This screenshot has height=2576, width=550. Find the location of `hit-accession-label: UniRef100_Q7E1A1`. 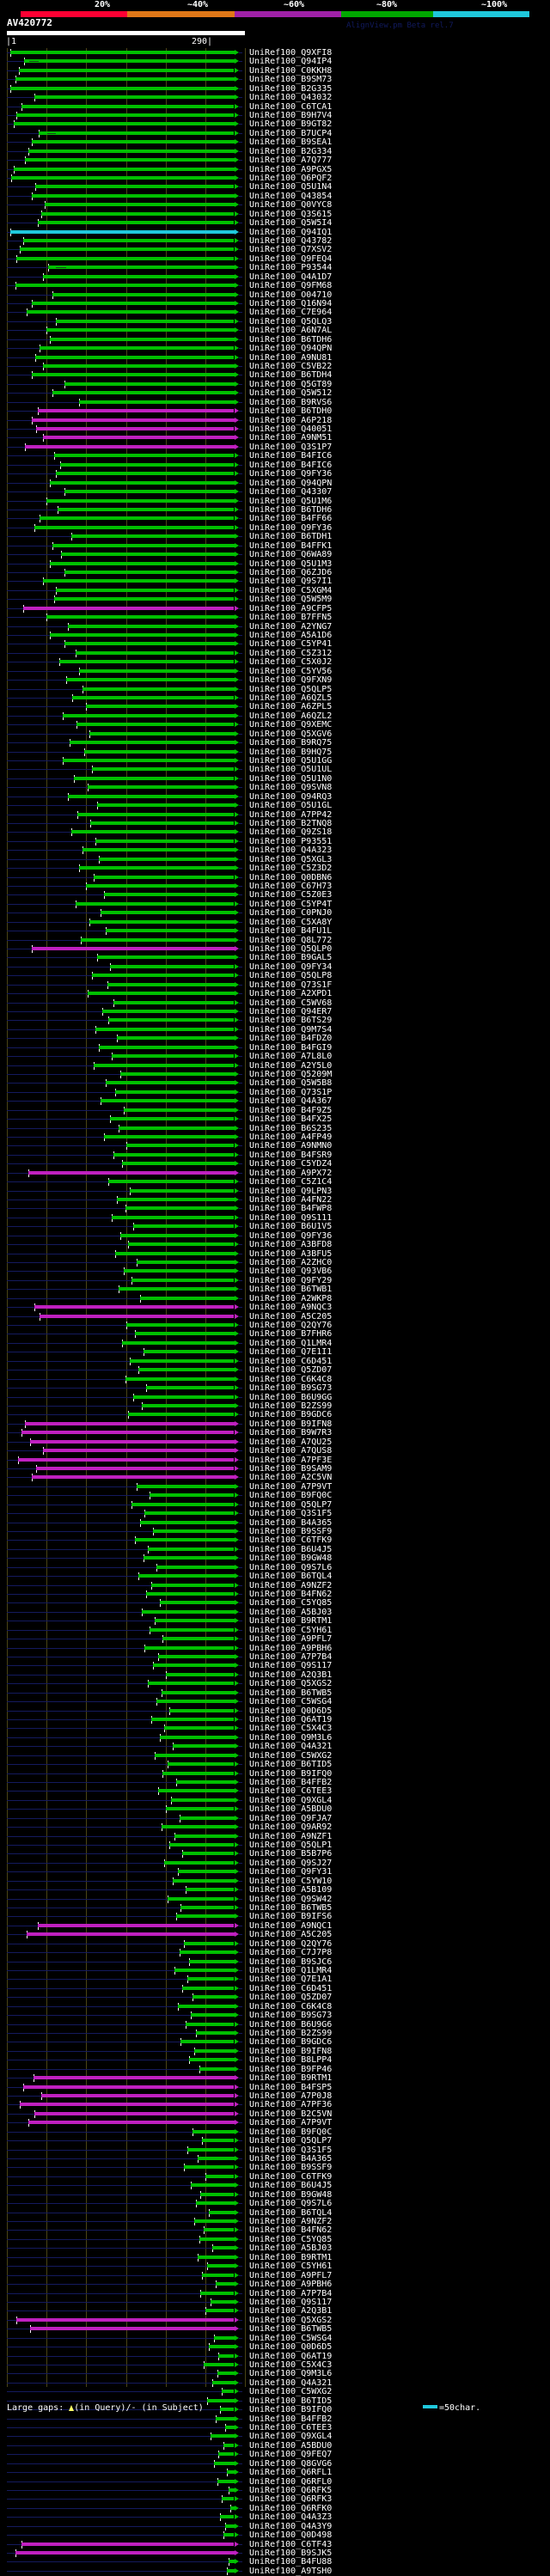

hit-accession-label: UniRef100_Q7E1A1 is located at coordinates (291, 1980).